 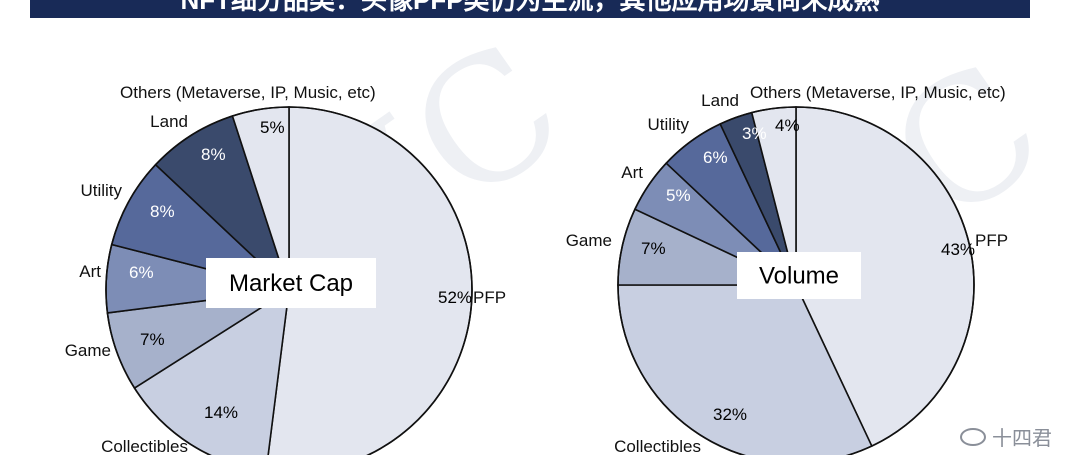 What do you see at coordinates (878, 92) in the screenshot?
I see `volume-label-others: Others (Metaverse, IP, Music, etc)` at bounding box center [878, 92].